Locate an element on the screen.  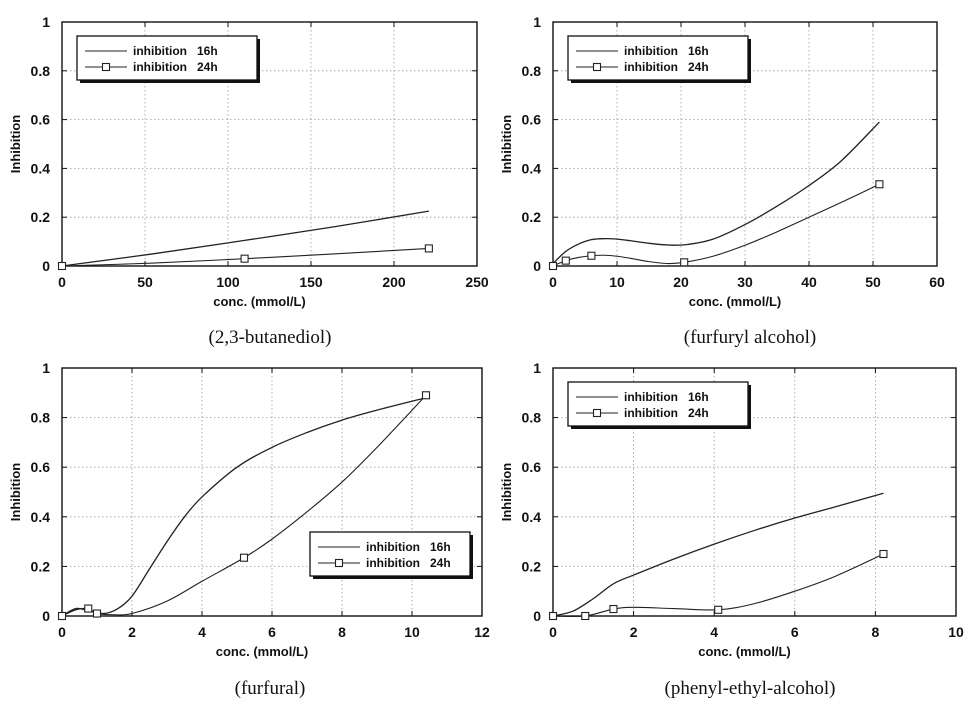
x-tick-label: 150 is located at coordinates (311, 282).